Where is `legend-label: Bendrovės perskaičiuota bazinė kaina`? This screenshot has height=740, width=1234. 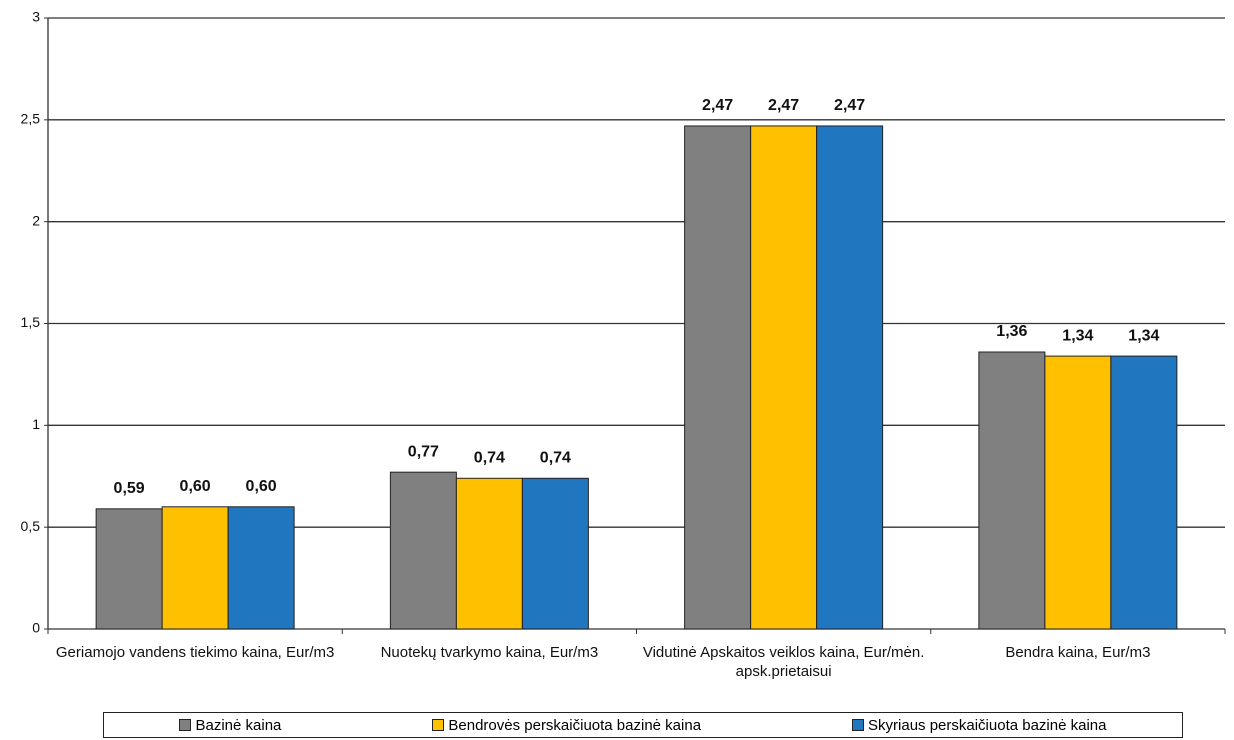 legend-label: Bendrovės perskaičiuota bazinė kaina is located at coordinates (575, 725).